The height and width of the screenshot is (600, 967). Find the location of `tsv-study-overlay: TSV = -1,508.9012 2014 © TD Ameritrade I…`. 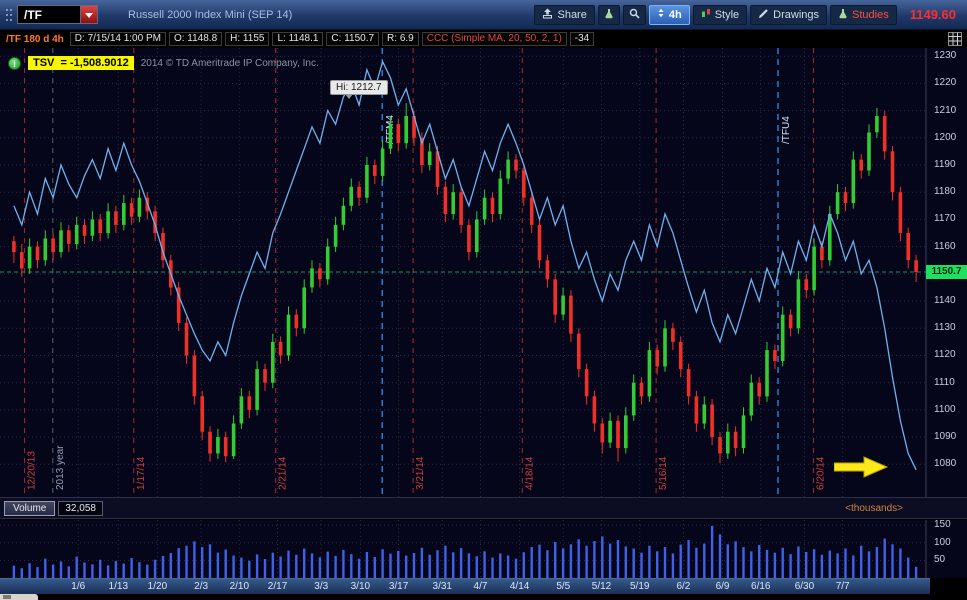

tsv-study-overlay: TSV = -1,508.9012 2014 © TD Ameritrade I… is located at coordinates (163, 63).